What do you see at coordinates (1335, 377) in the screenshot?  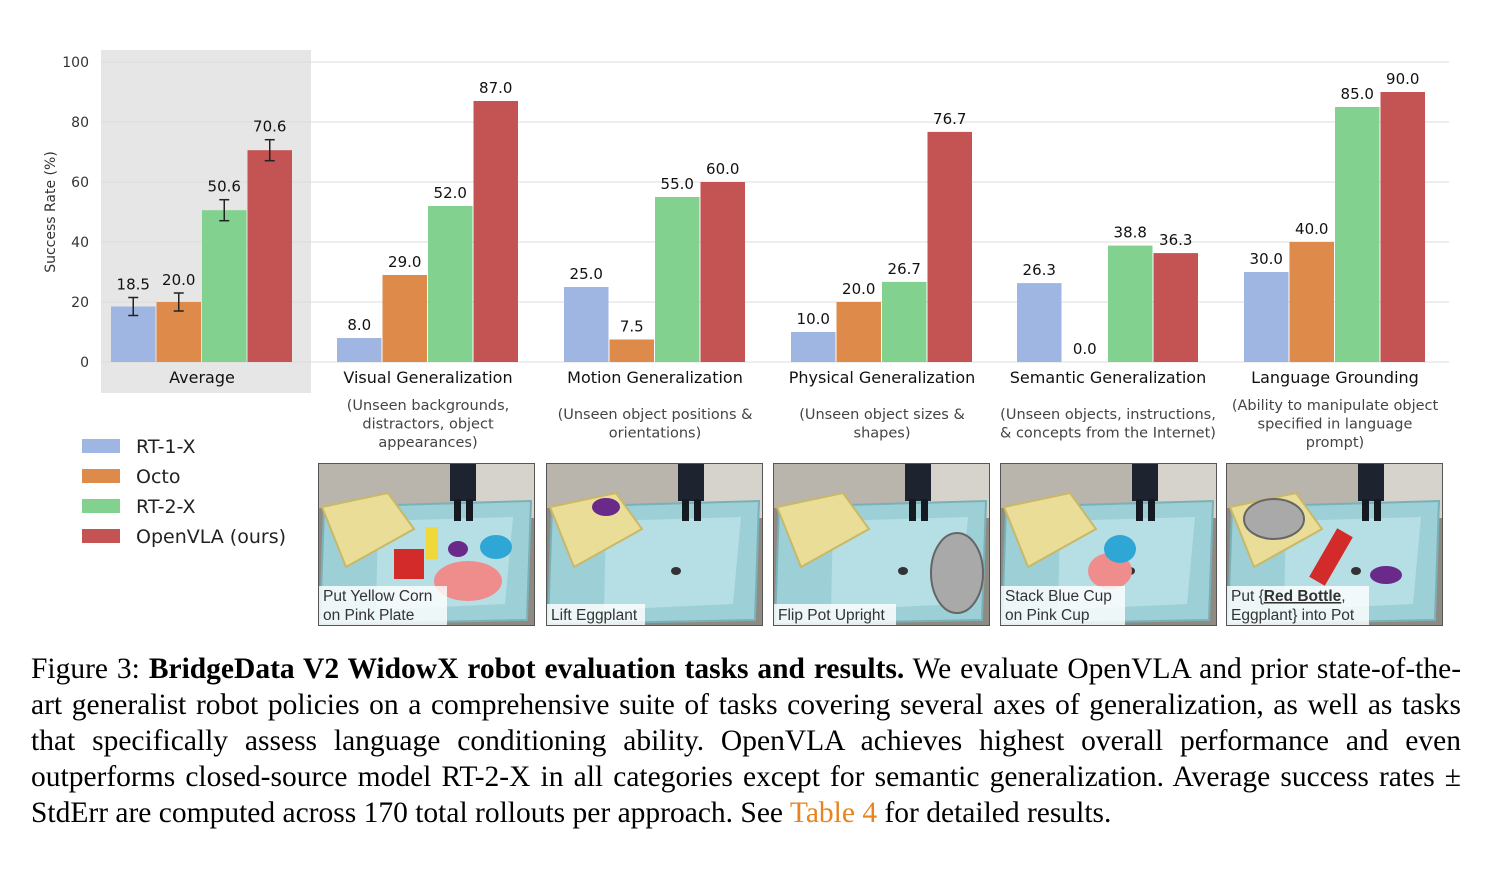 I see `category-label: Language Grounding` at bounding box center [1335, 377].